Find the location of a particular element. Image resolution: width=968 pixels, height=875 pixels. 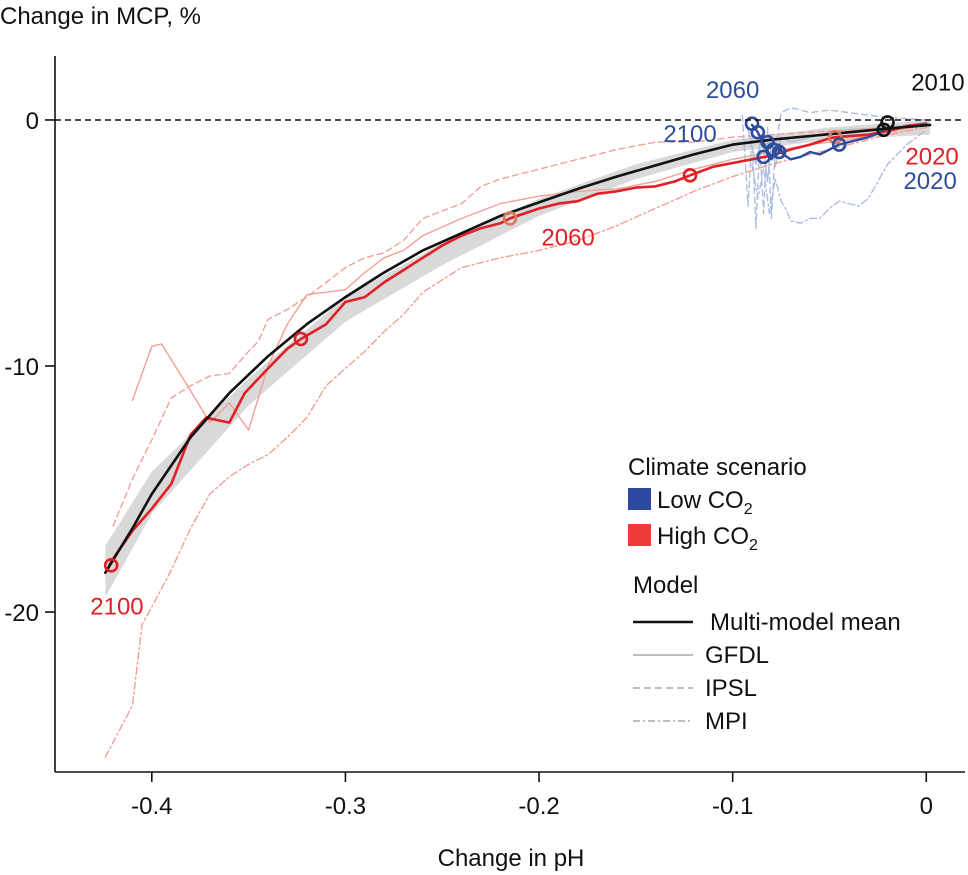

x-tick-label-1: -0.3 is located at coordinates (345, 806).